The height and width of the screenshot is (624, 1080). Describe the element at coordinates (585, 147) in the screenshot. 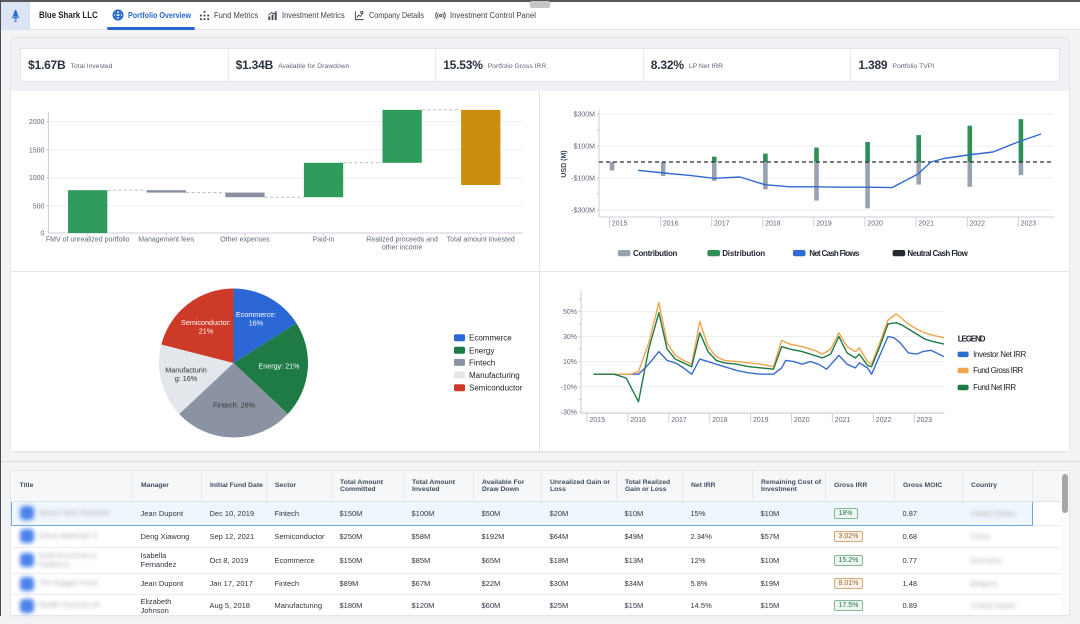

I see `svg-text: $100M` at that location.